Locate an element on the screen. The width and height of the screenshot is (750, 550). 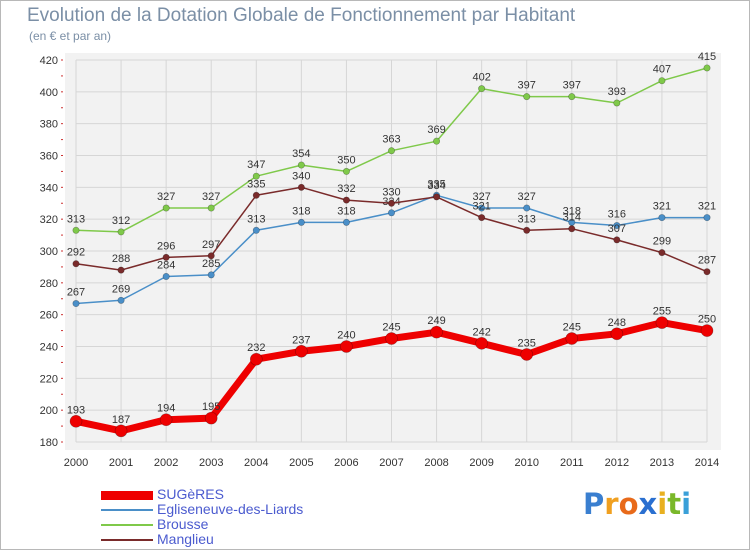
y-tick-label: 260 is located at coordinates (49, 316).